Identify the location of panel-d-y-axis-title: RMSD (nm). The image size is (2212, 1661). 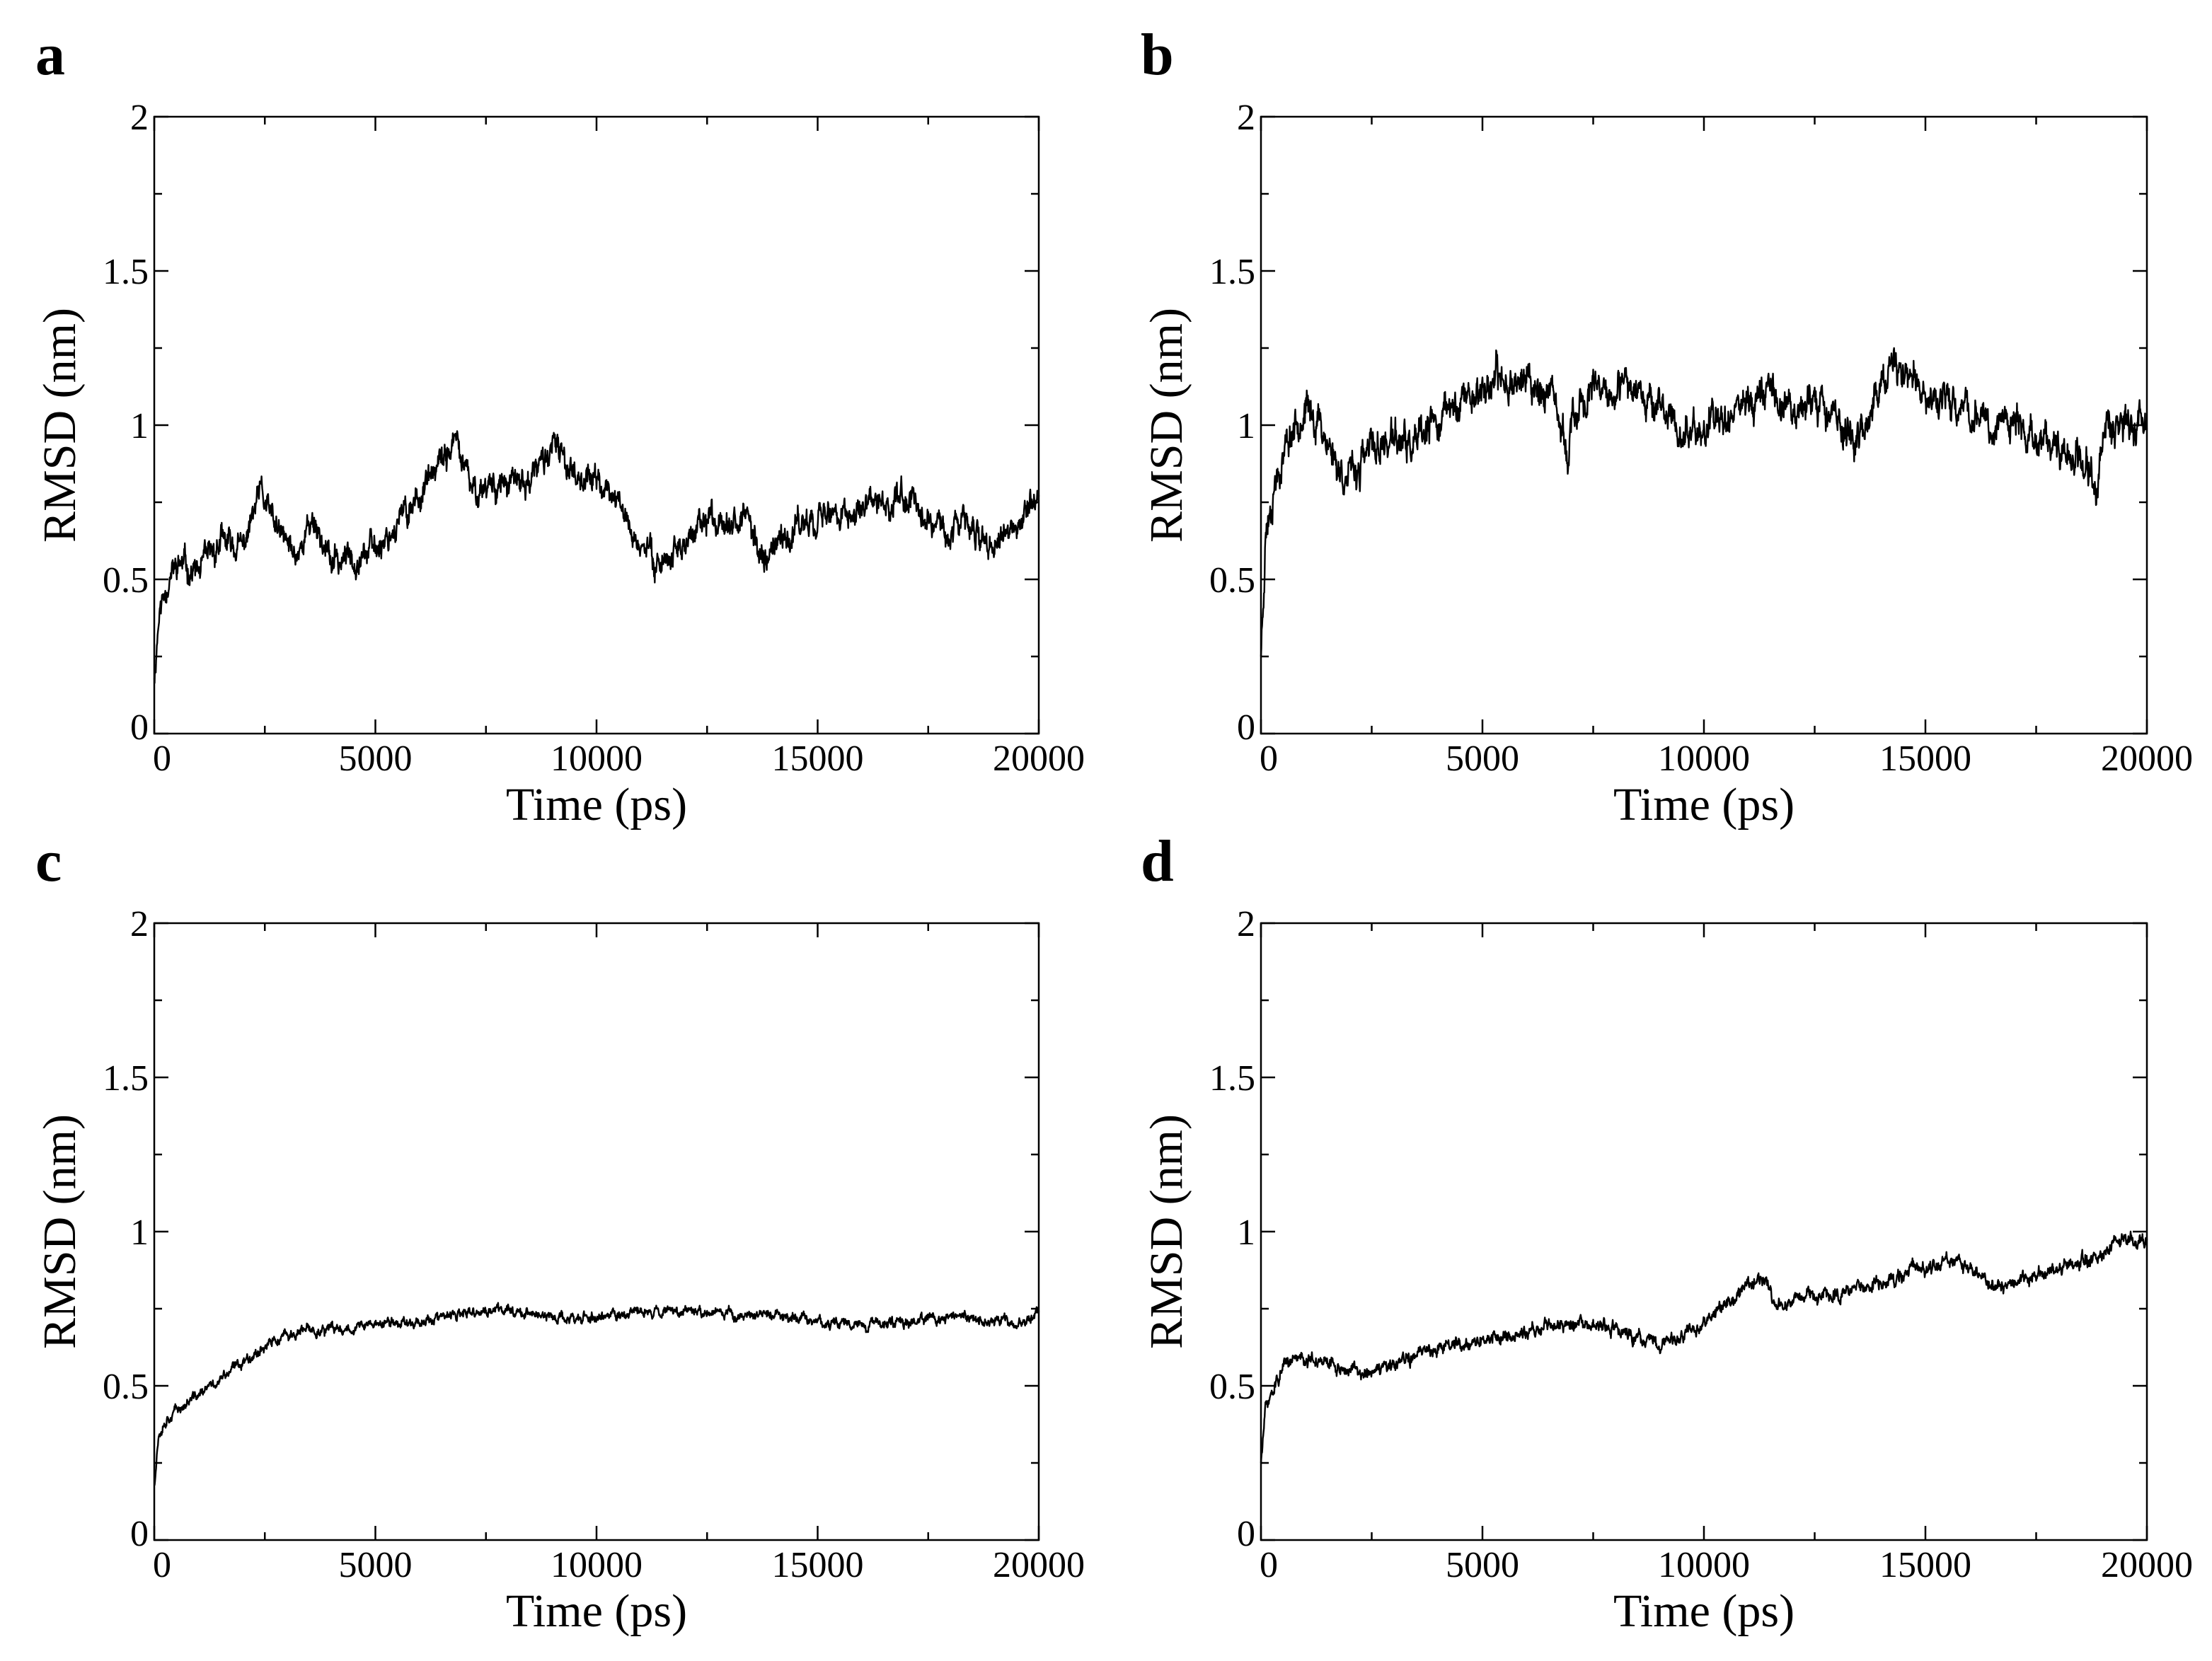
(1166, 1231).